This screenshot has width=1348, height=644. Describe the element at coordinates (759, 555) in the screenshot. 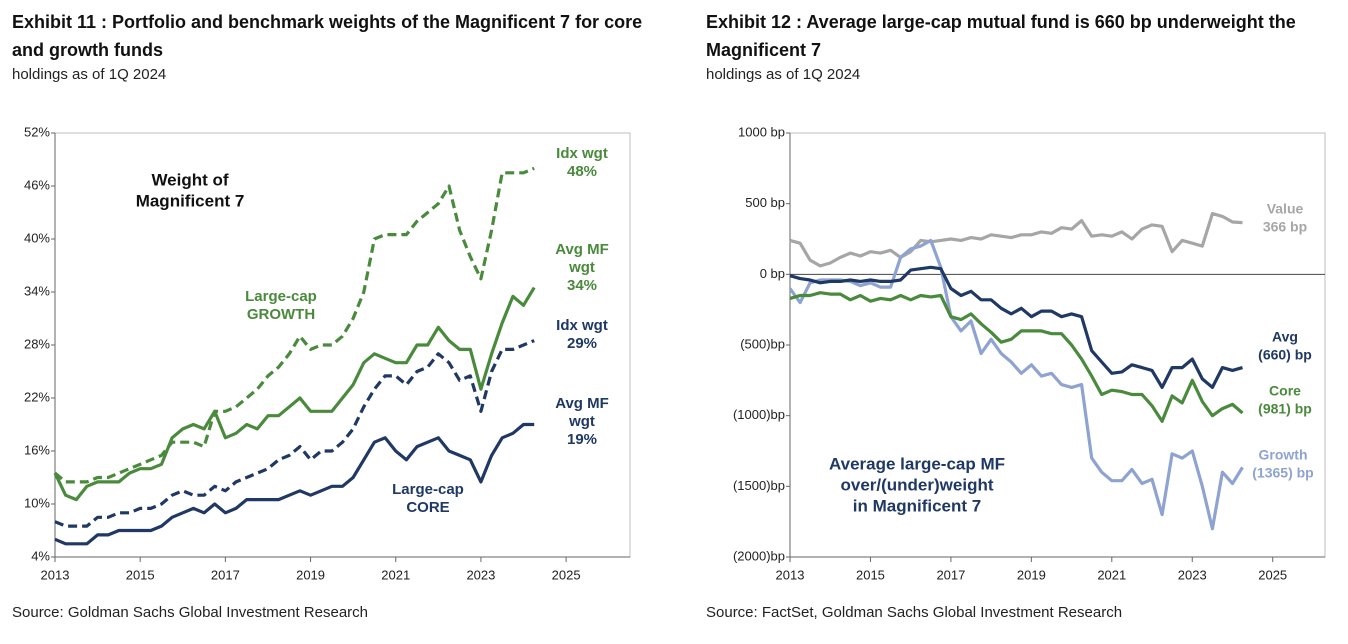

I see `y-tick-label: (2000)bp` at that location.